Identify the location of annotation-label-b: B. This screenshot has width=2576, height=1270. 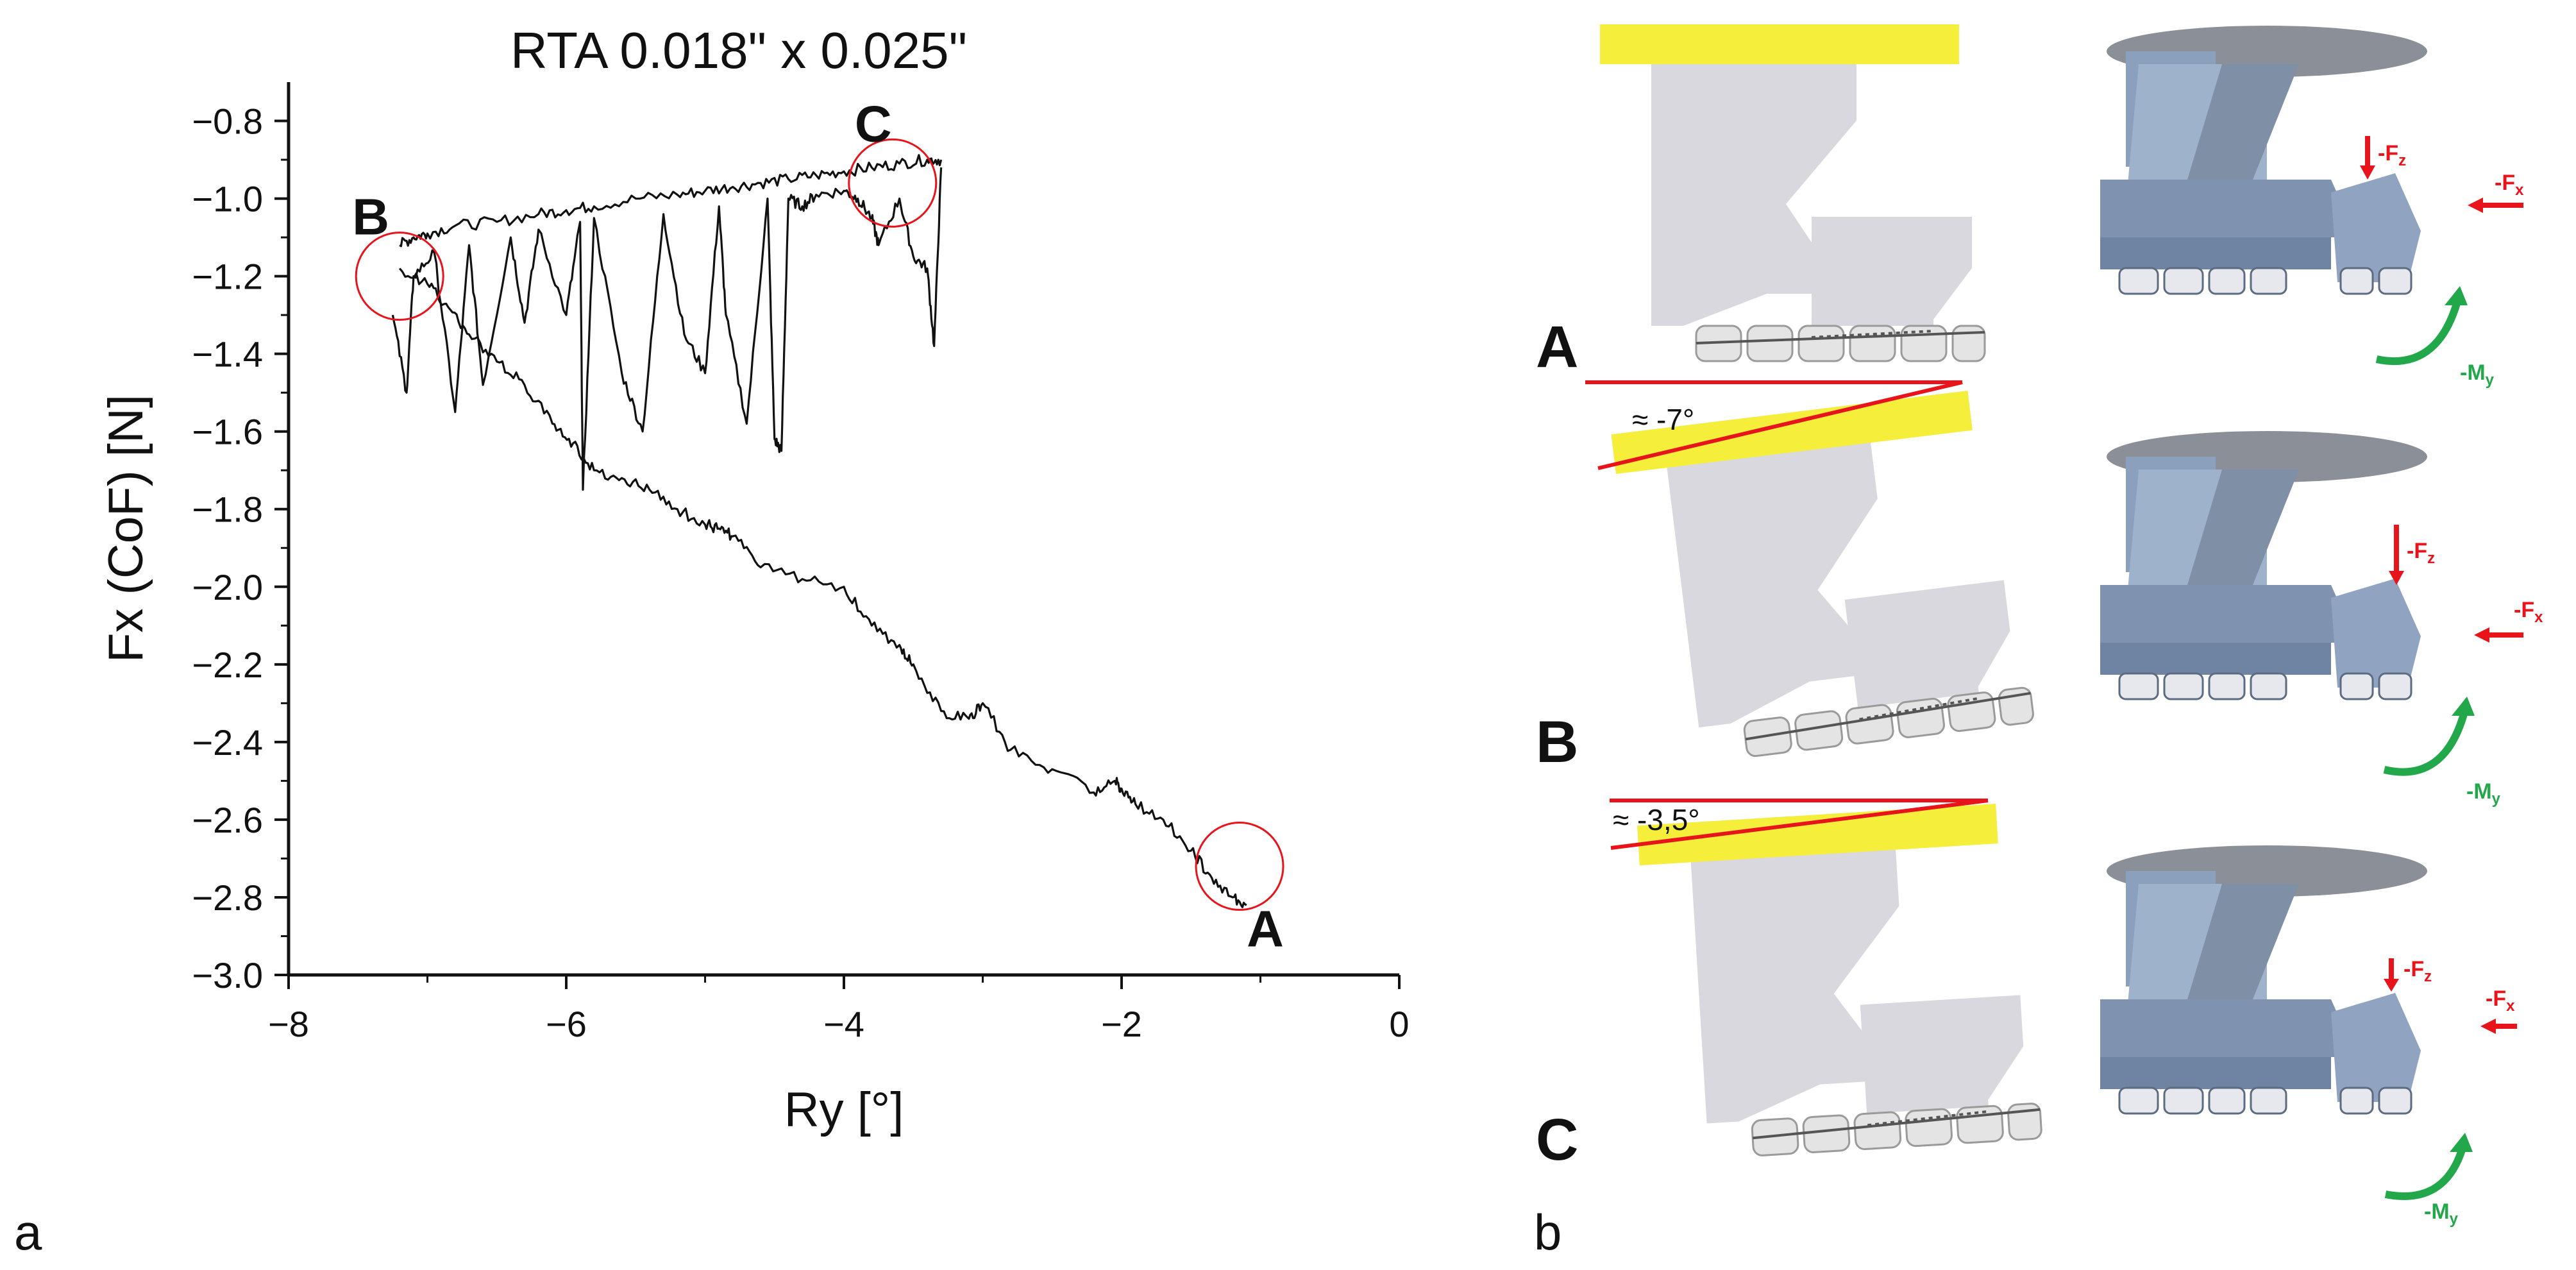
(370, 217).